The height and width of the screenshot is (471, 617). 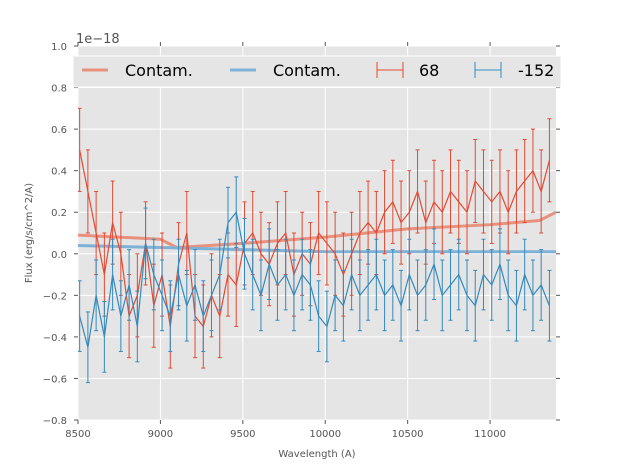 What do you see at coordinates (55, 296) in the screenshot?
I see `y-tick-label: −0.2` at bounding box center [55, 296].